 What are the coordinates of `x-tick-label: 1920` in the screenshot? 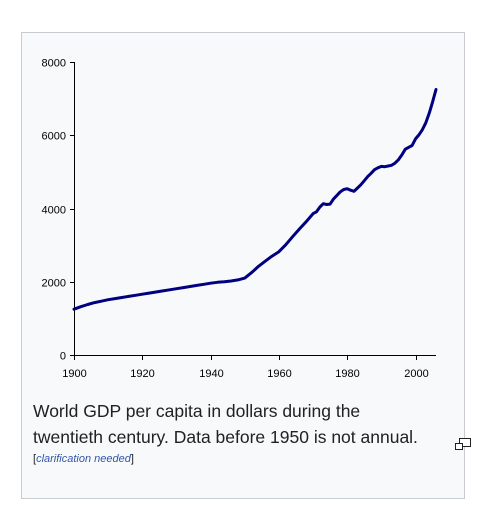 It's located at (142, 374).